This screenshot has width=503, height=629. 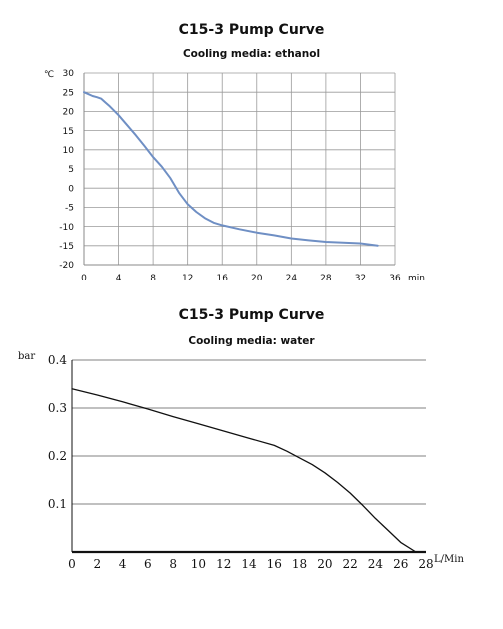 What do you see at coordinates (68, 93) in the screenshot?
I see `chart1-y-tick-label: 25` at bounding box center [68, 93].